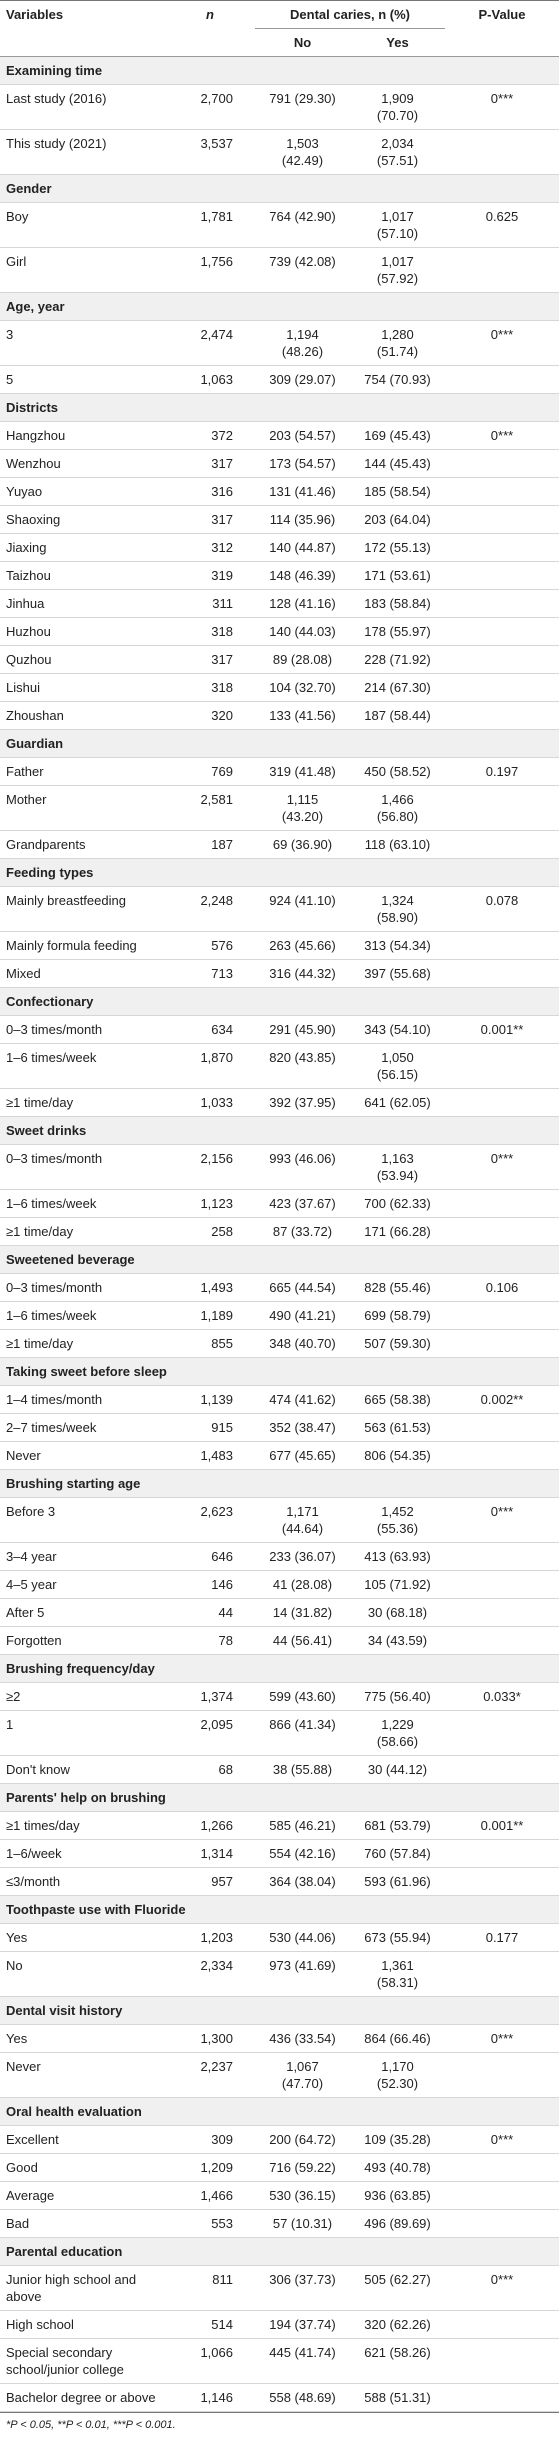 The image size is (559, 2447). I want to click on variable-cell: Boy, so click(82, 225).